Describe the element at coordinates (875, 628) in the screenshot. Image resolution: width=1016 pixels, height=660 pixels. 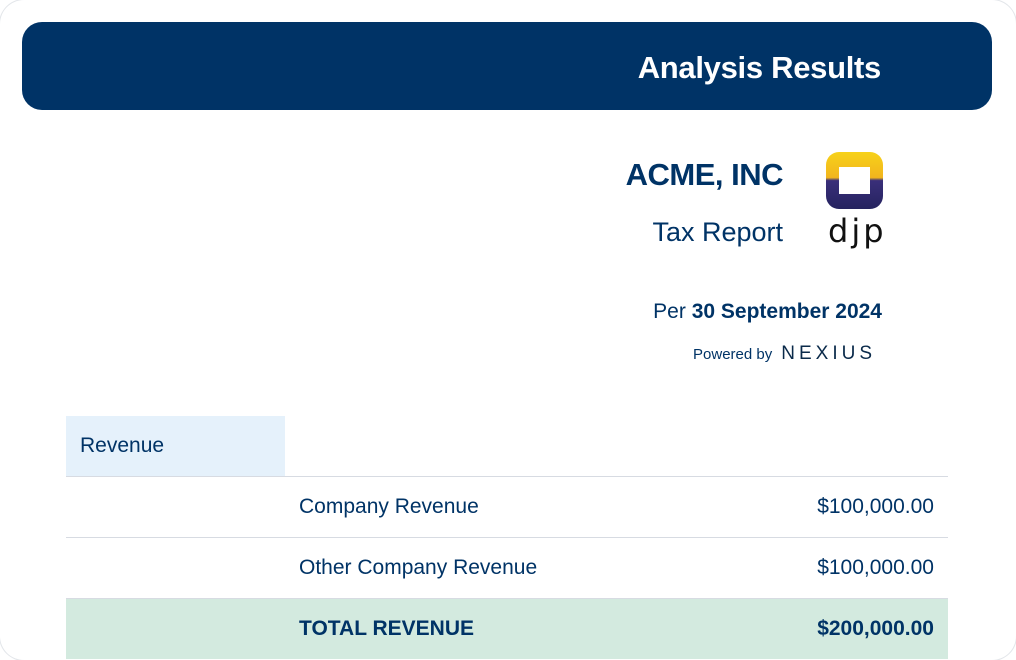
I see `total-value: $200,000.00` at that location.